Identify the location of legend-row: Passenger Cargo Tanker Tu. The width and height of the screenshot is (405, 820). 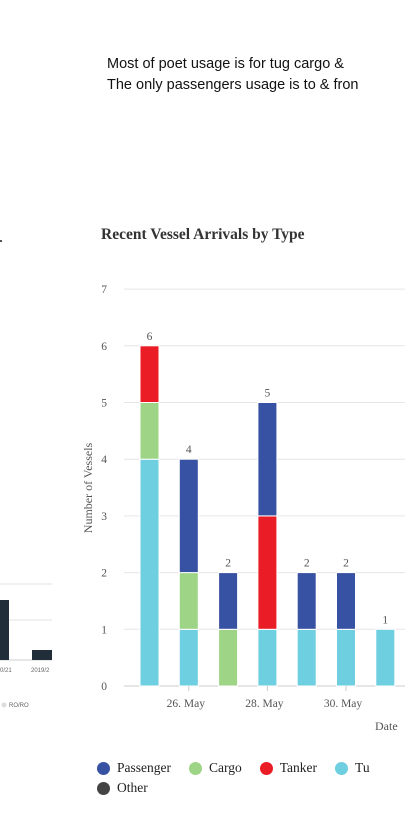
(242, 768).